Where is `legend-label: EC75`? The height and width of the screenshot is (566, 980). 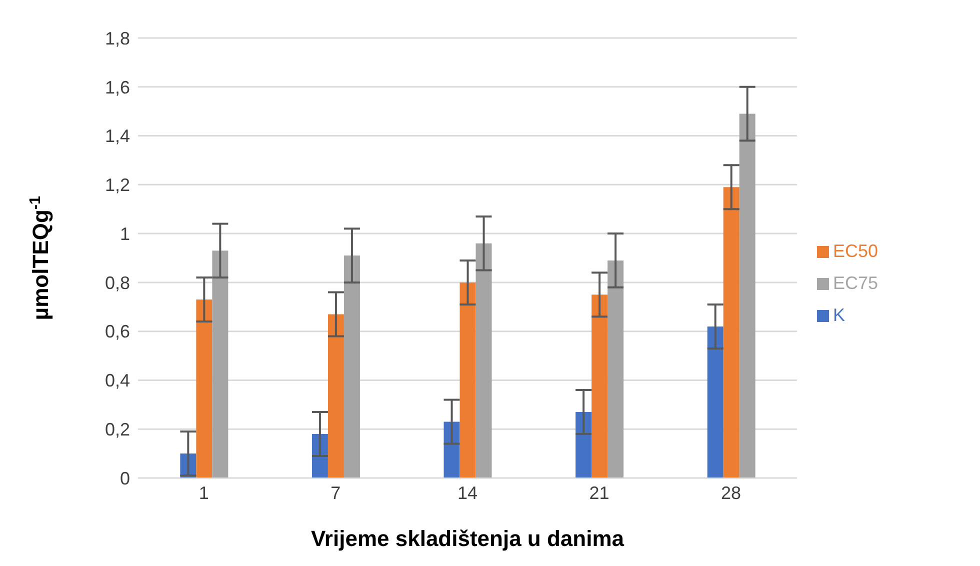
legend-label: EC75 is located at coordinates (855, 283).